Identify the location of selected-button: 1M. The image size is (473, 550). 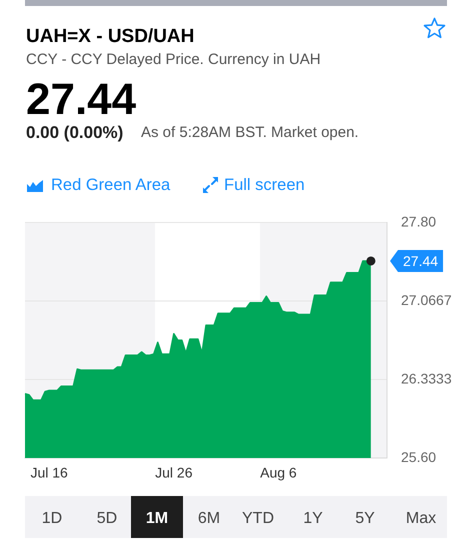
(157, 517).